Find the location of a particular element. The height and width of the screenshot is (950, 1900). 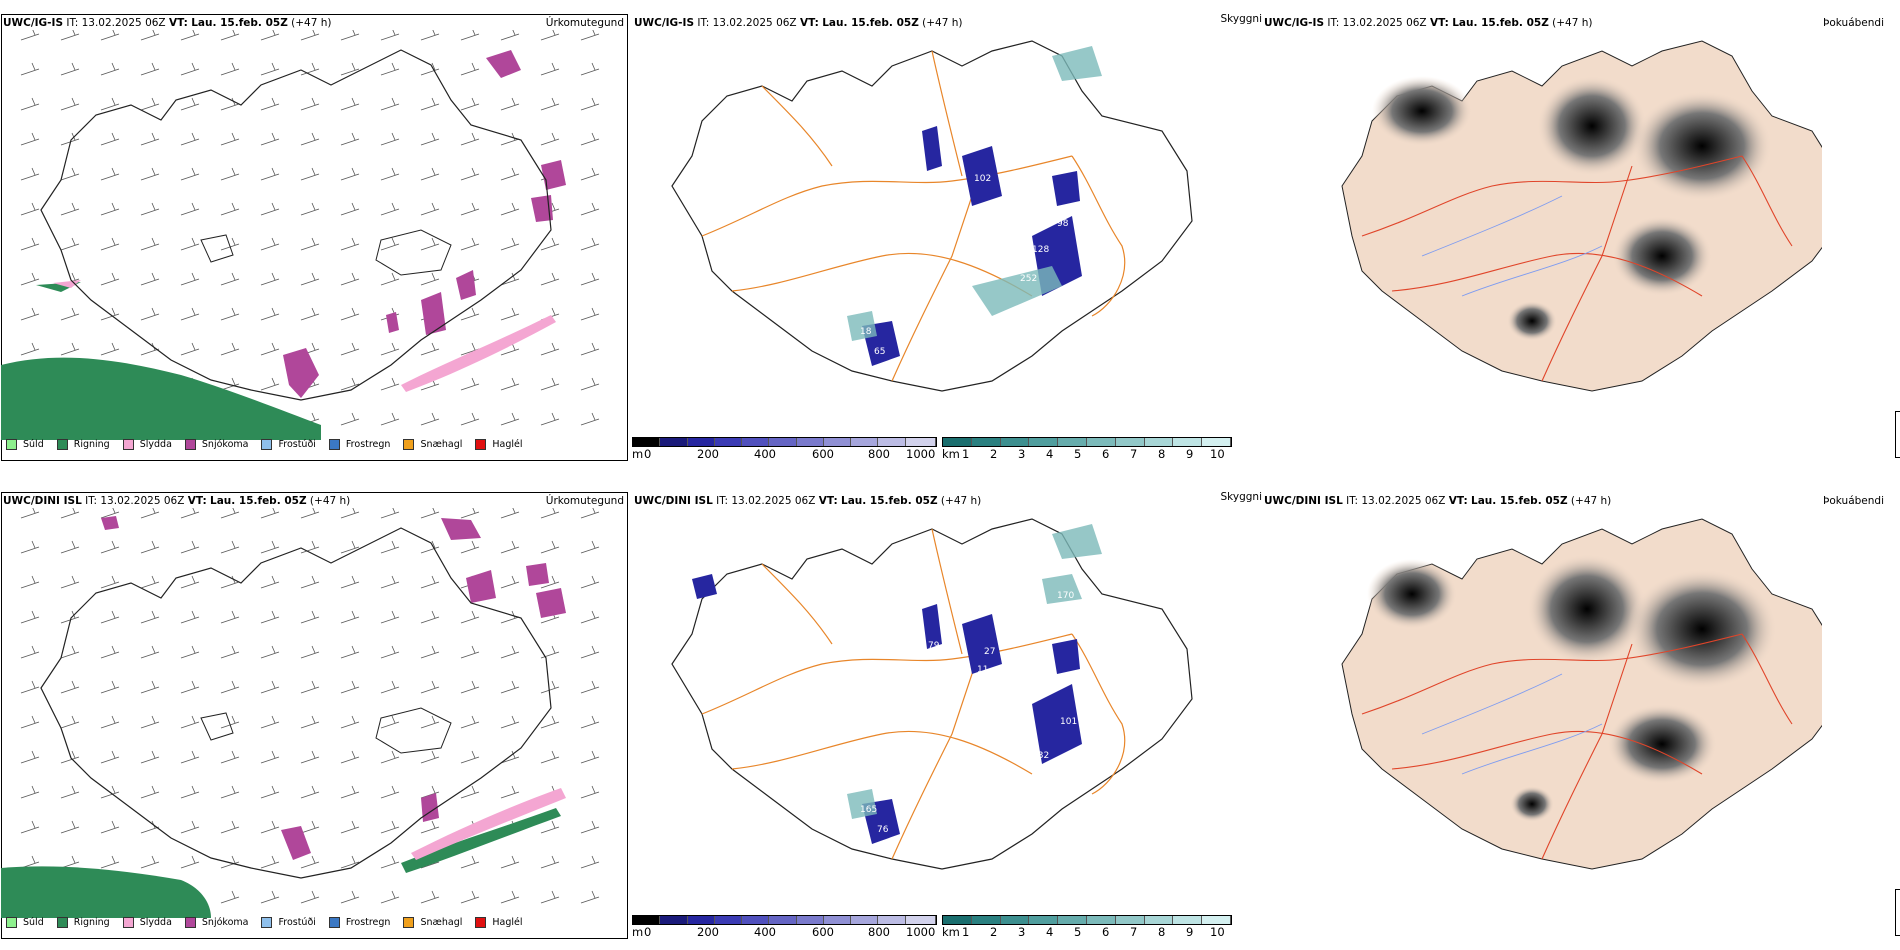

terrain-param-label: Skyggni is located at coordinates (1241, 497).